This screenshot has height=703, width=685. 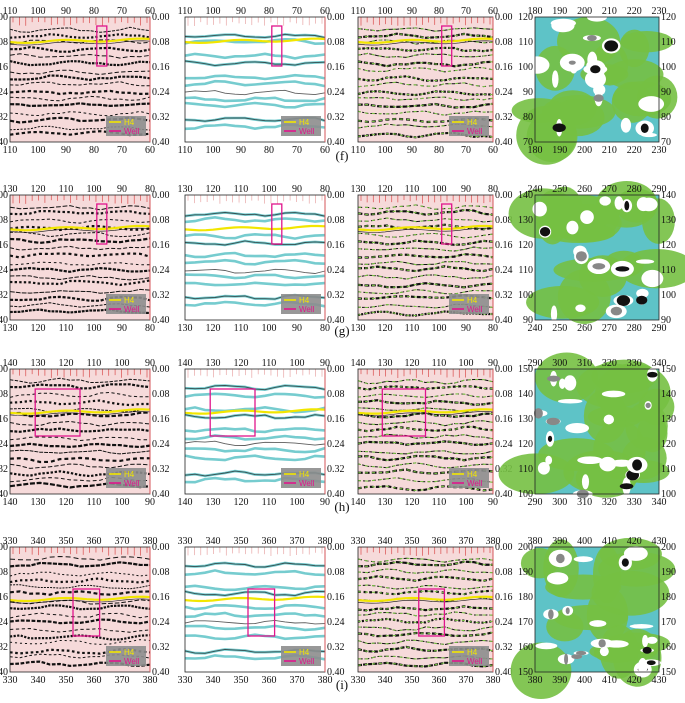 What do you see at coordinates (668, 597) in the screenshot?
I see `map-y-tick-label-right: 180` at bounding box center [668, 597].